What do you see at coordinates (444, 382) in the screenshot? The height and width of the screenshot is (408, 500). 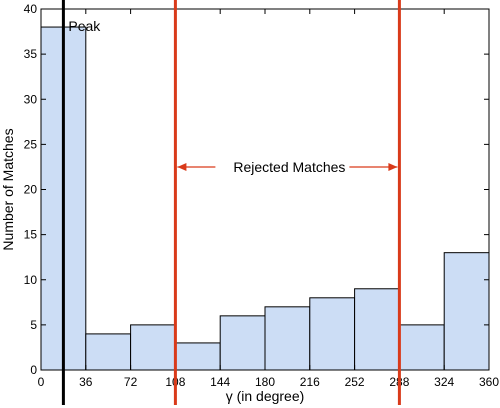 I see `x-tick-label: 324` at bounding box center [444, 382].